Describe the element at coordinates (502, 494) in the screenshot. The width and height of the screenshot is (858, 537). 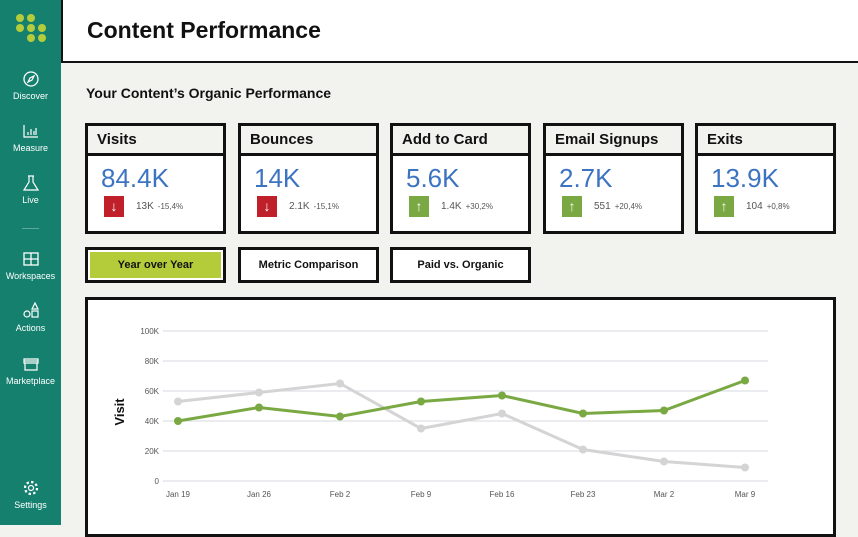
I see `x-tick-label: Feb 16` at that location.